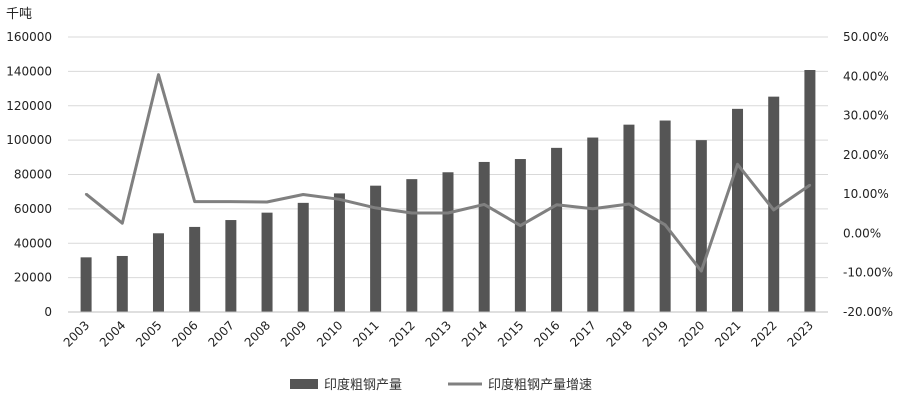 The image size is (900, 402). I want to click on x-tick-label: 2009, so click(293, 333).